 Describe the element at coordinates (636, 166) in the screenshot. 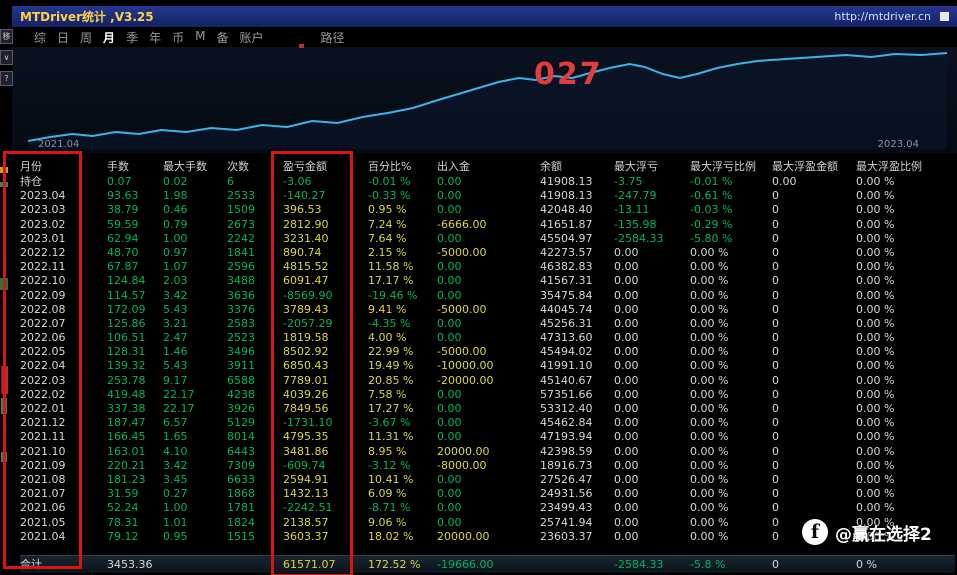

I see `column-header: 最大浮亏` at that location.